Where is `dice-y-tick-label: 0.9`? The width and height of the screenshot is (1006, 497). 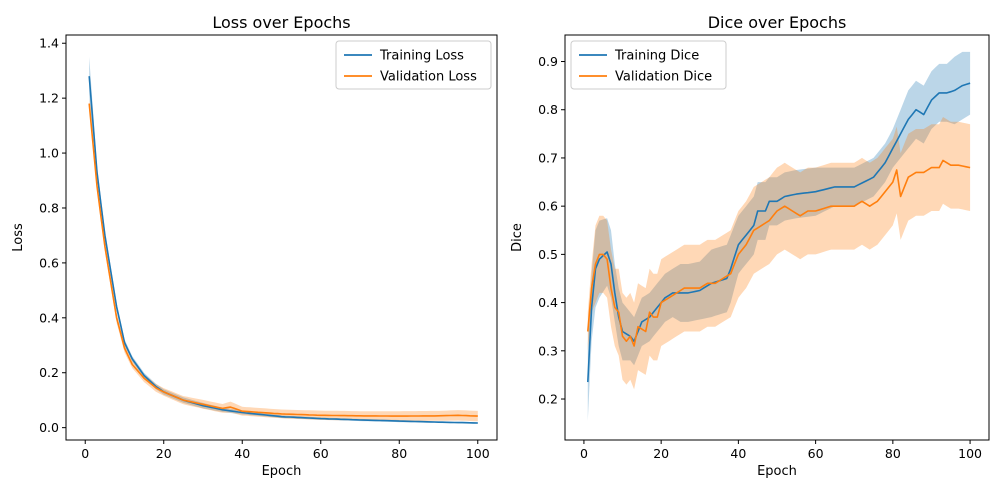
dice-y-tick-label: 0.9 is located at coordinates (548, 61).